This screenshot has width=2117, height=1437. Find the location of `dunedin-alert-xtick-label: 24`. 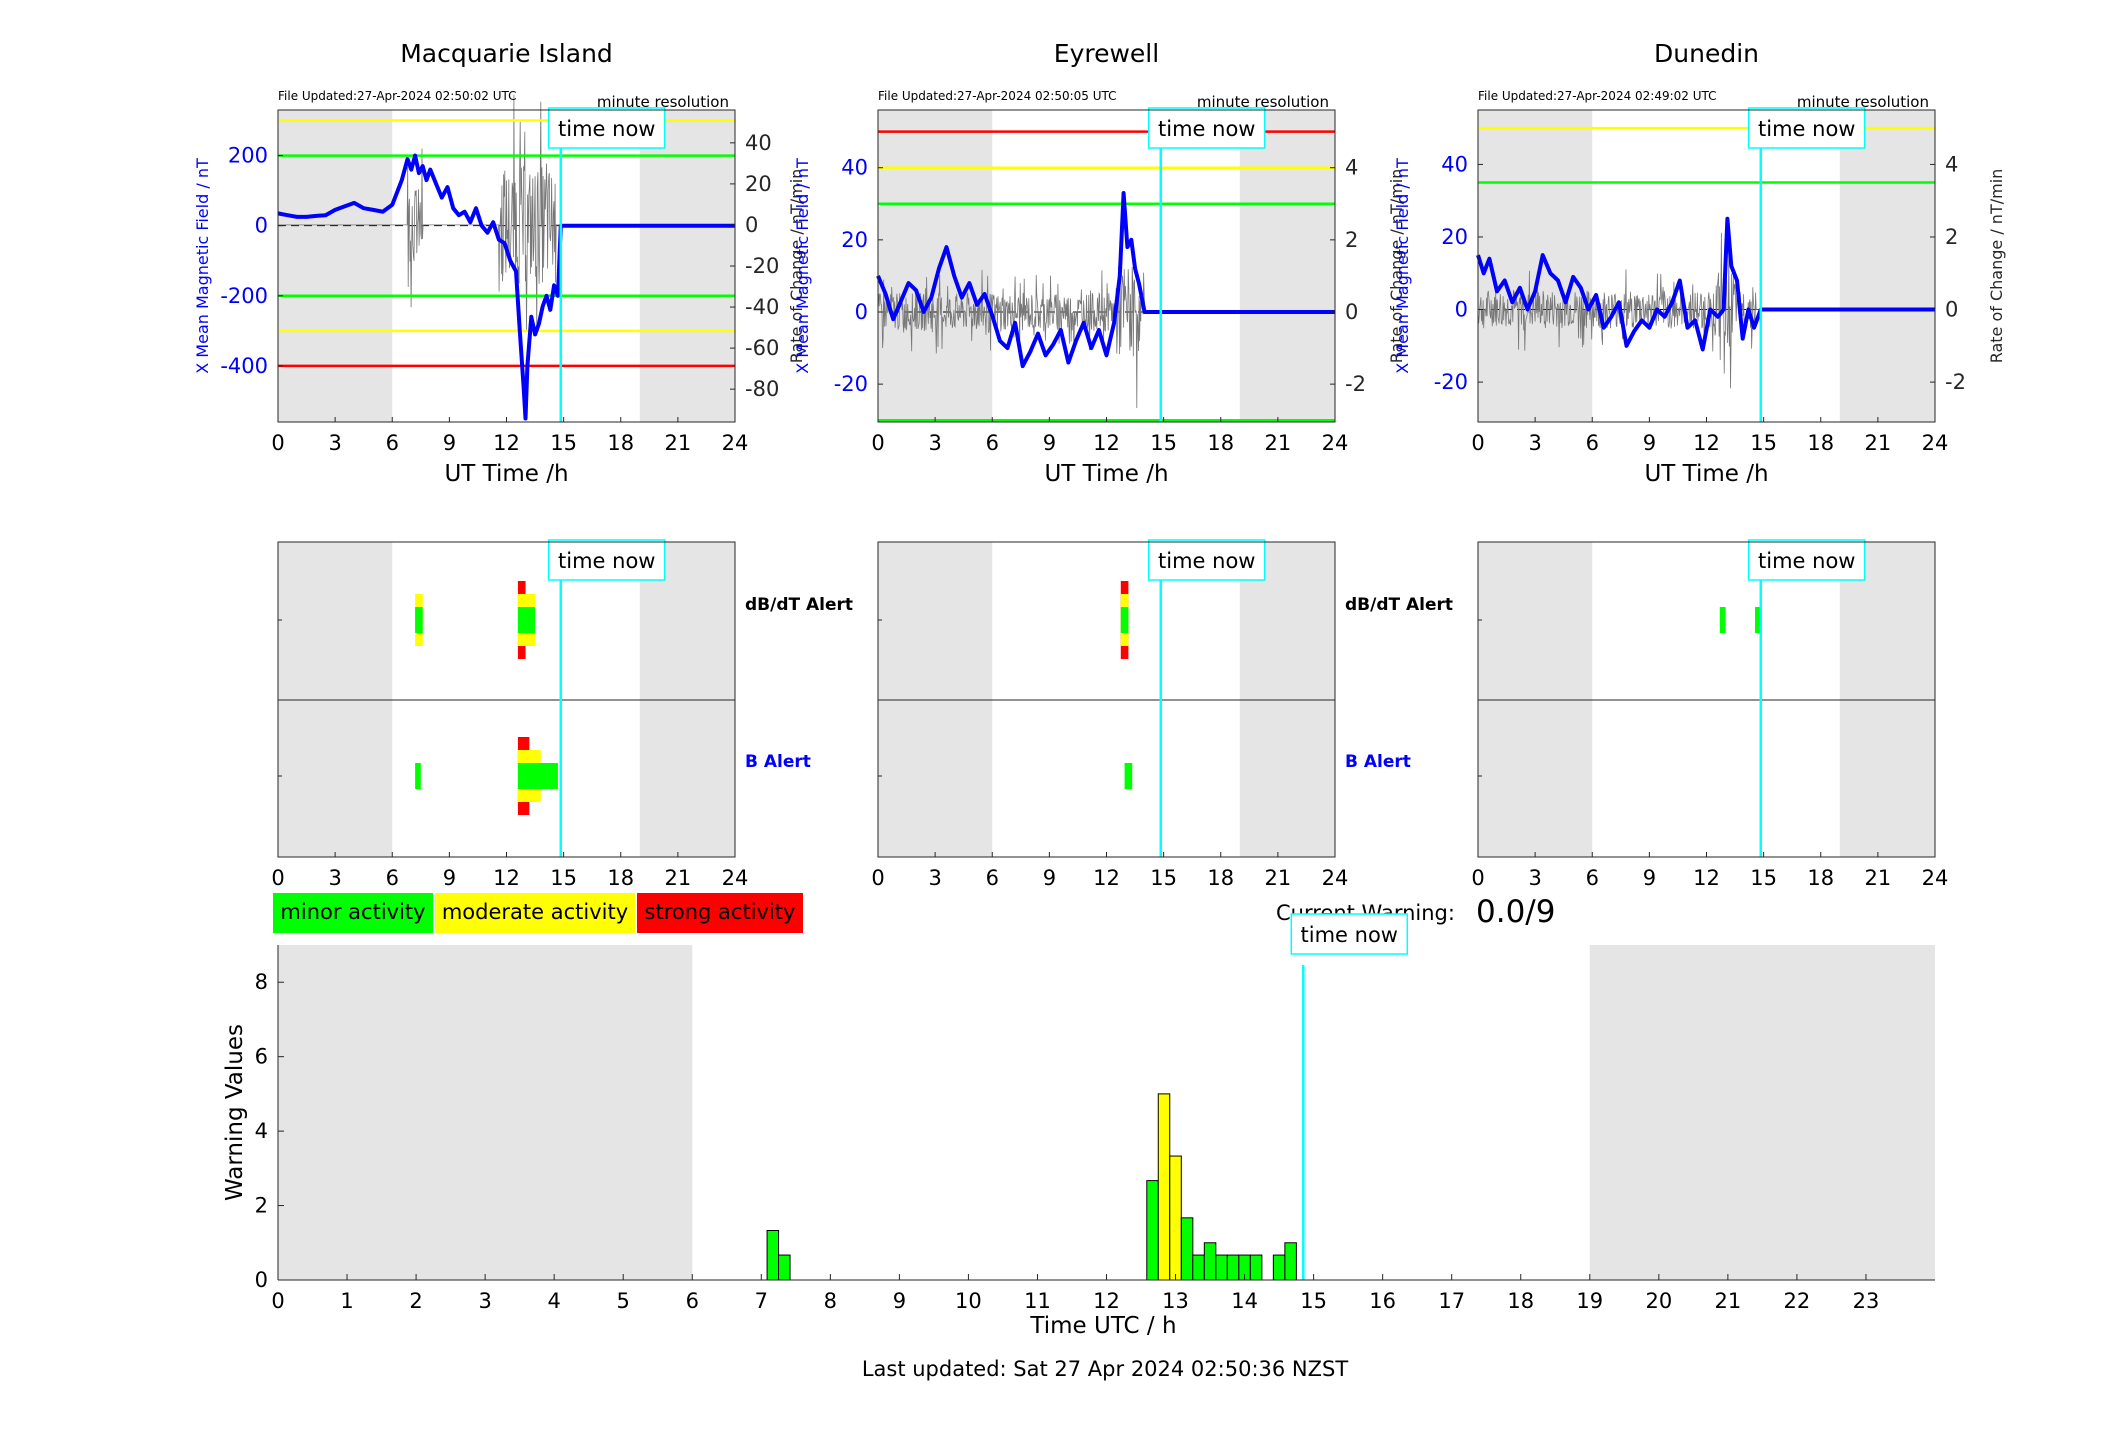

dunedin-alert-xtick-label: 24 is located at coordinates (1935, 878).